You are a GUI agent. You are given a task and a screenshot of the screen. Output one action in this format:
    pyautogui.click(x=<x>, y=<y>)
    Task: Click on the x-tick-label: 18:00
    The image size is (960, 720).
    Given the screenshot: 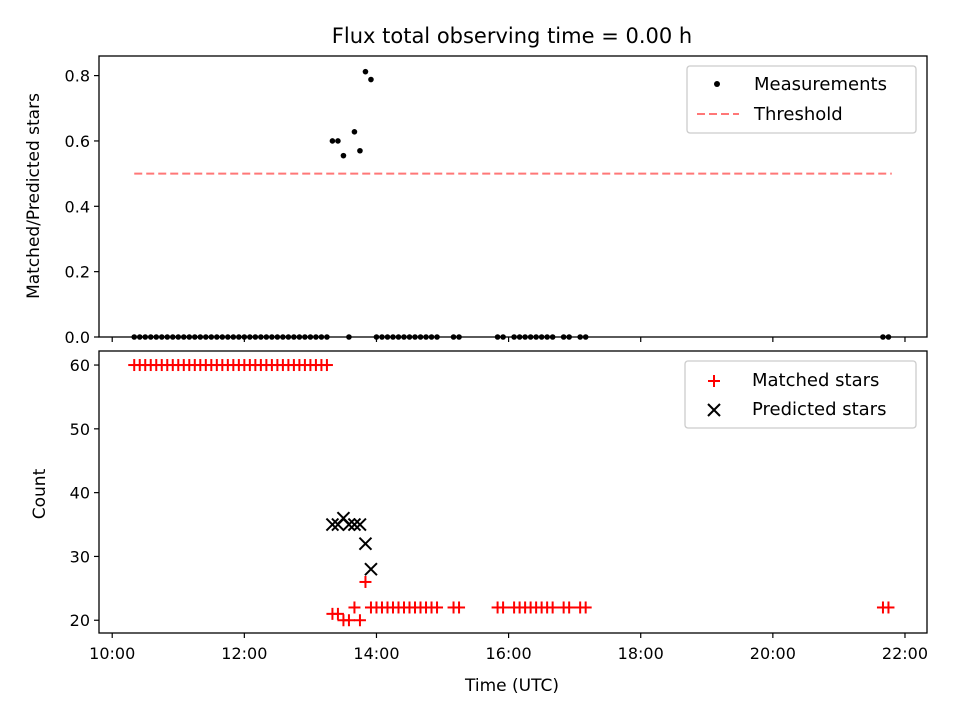 What is the action you would take?
    pyautogui.click(x=641, y=653)
    